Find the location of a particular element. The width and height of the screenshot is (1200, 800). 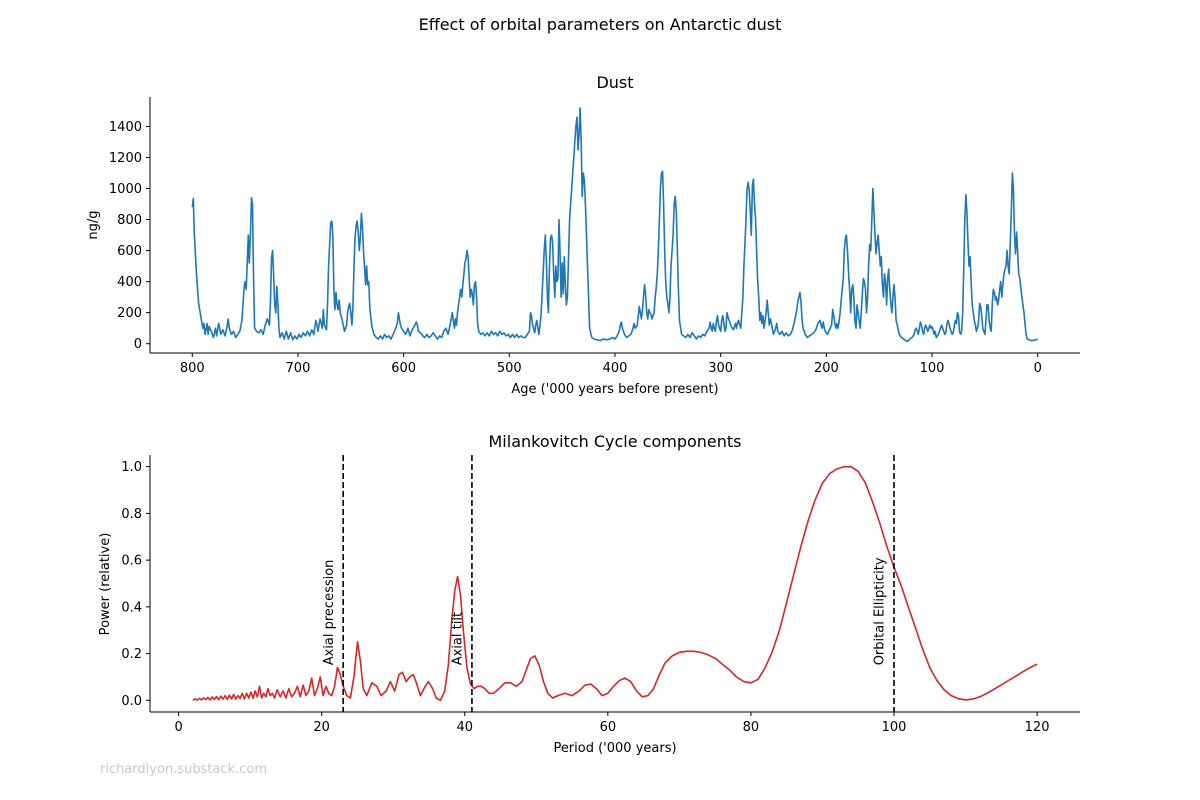

dust-x-tick-label-6: 200 is located at coordinates (826, 368).